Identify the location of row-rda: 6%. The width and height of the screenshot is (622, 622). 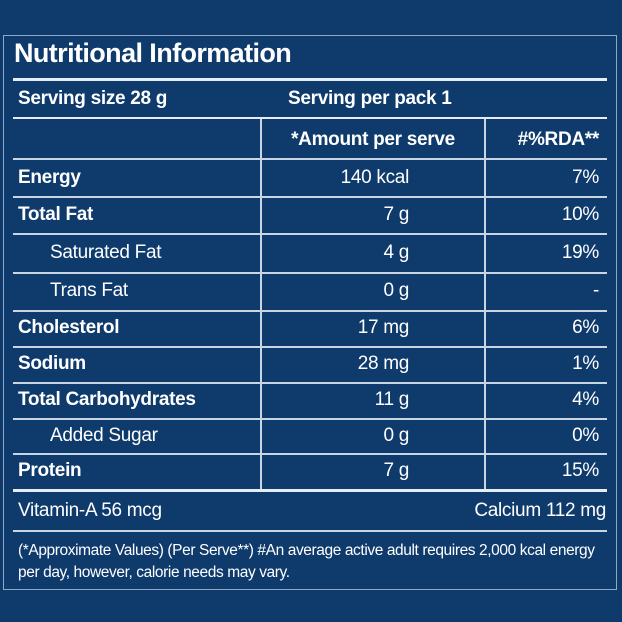
(585, 327).